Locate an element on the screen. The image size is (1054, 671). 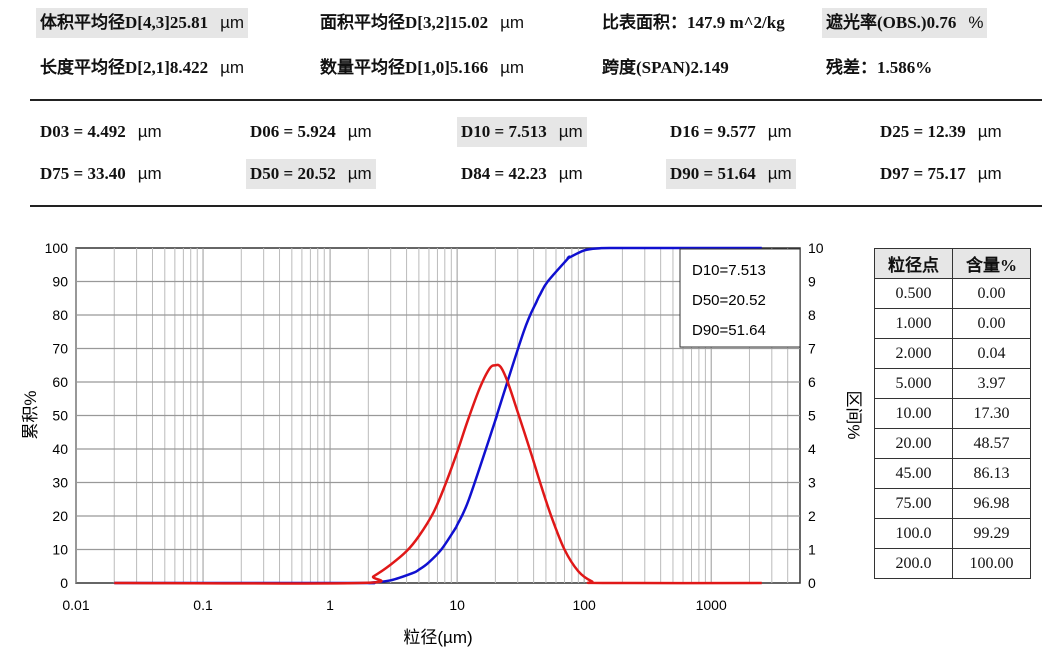
y2-tick-label: 9 is located at coordinates (812, 282).